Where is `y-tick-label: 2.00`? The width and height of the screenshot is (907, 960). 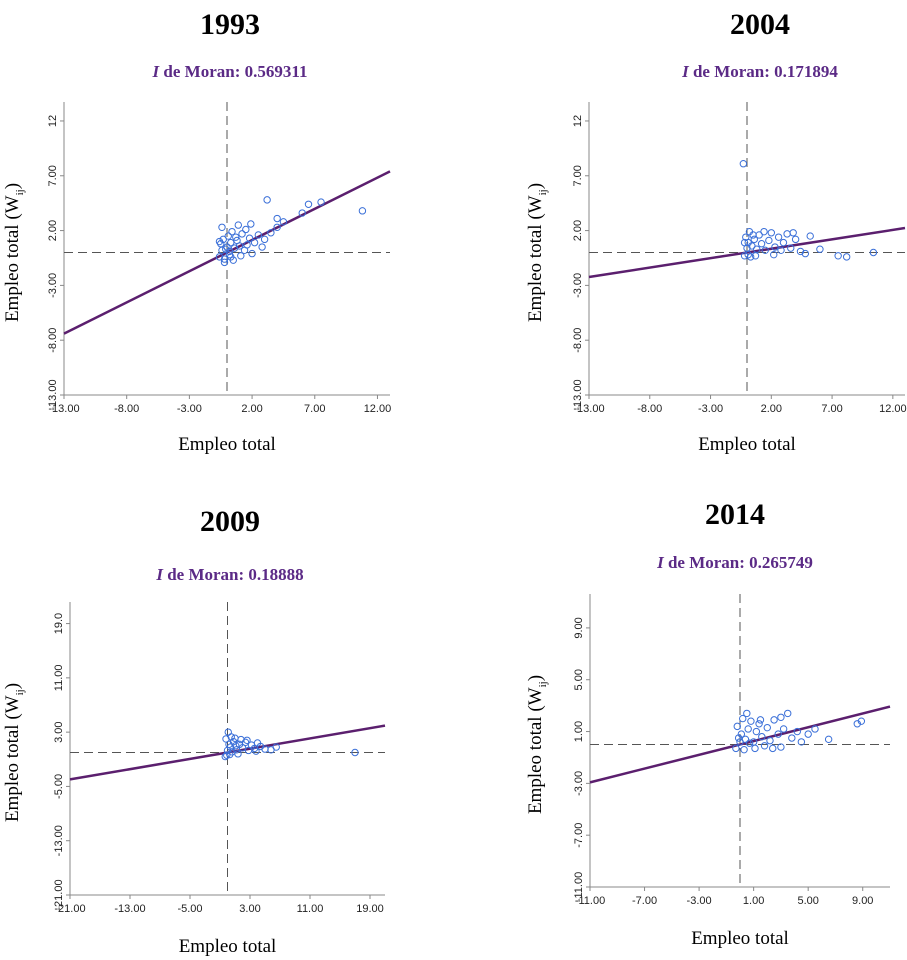 y-tick-label: 2.00 is located at coordinates (53, 230).